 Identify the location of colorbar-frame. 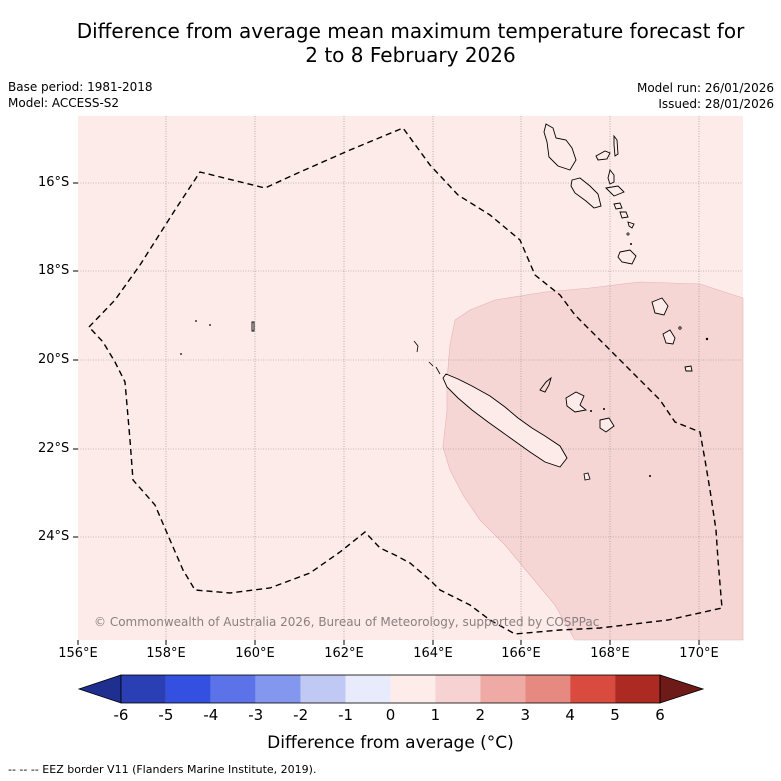
(390, 689).